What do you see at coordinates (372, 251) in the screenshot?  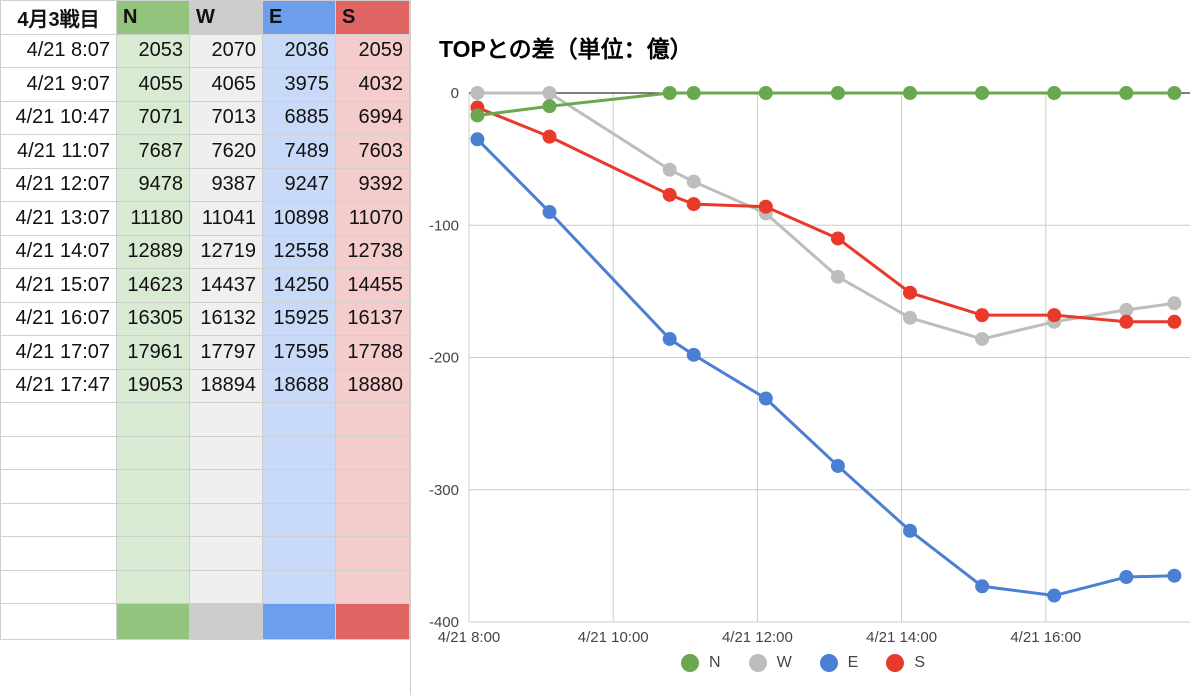 I see `value-cell: 12738` at bounding box center [372, 251].